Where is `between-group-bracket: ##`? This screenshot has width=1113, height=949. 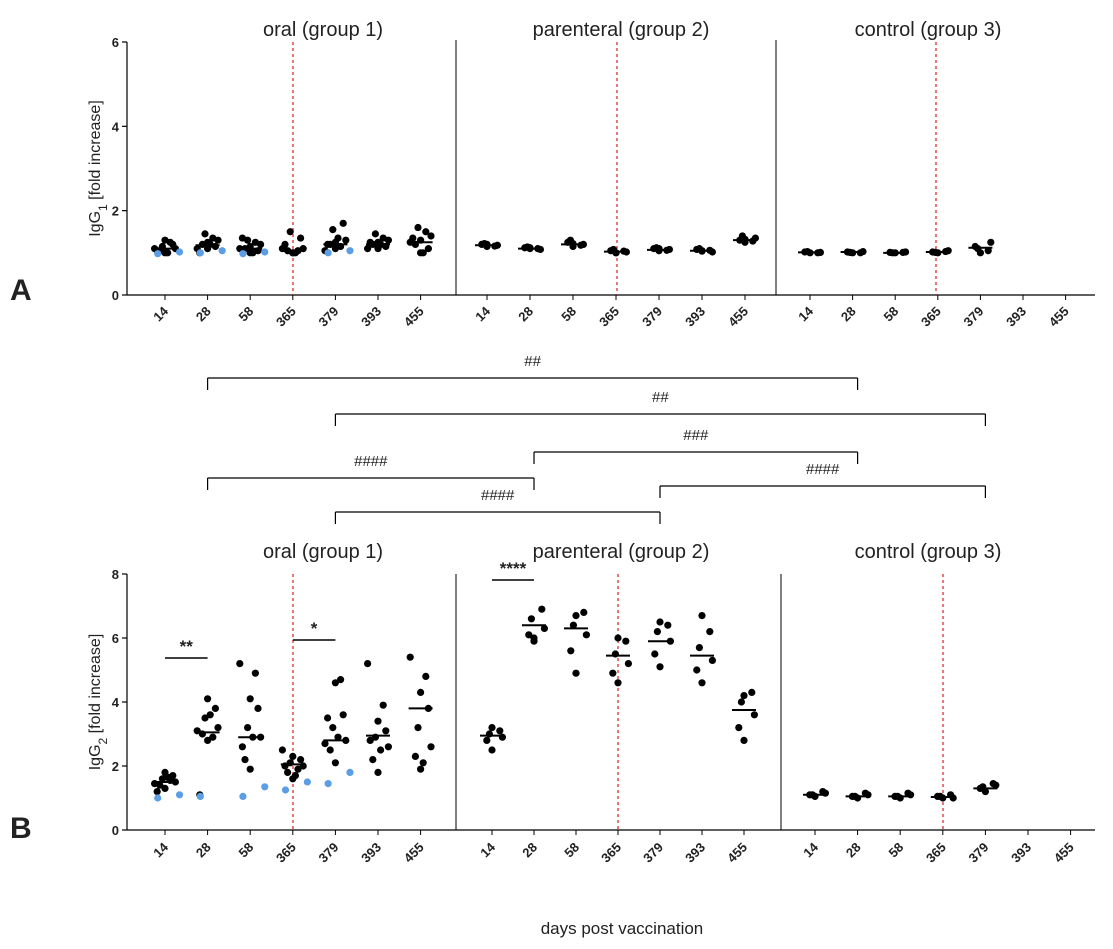
between-group-bracket: ## is located at coordinates (660, 407).